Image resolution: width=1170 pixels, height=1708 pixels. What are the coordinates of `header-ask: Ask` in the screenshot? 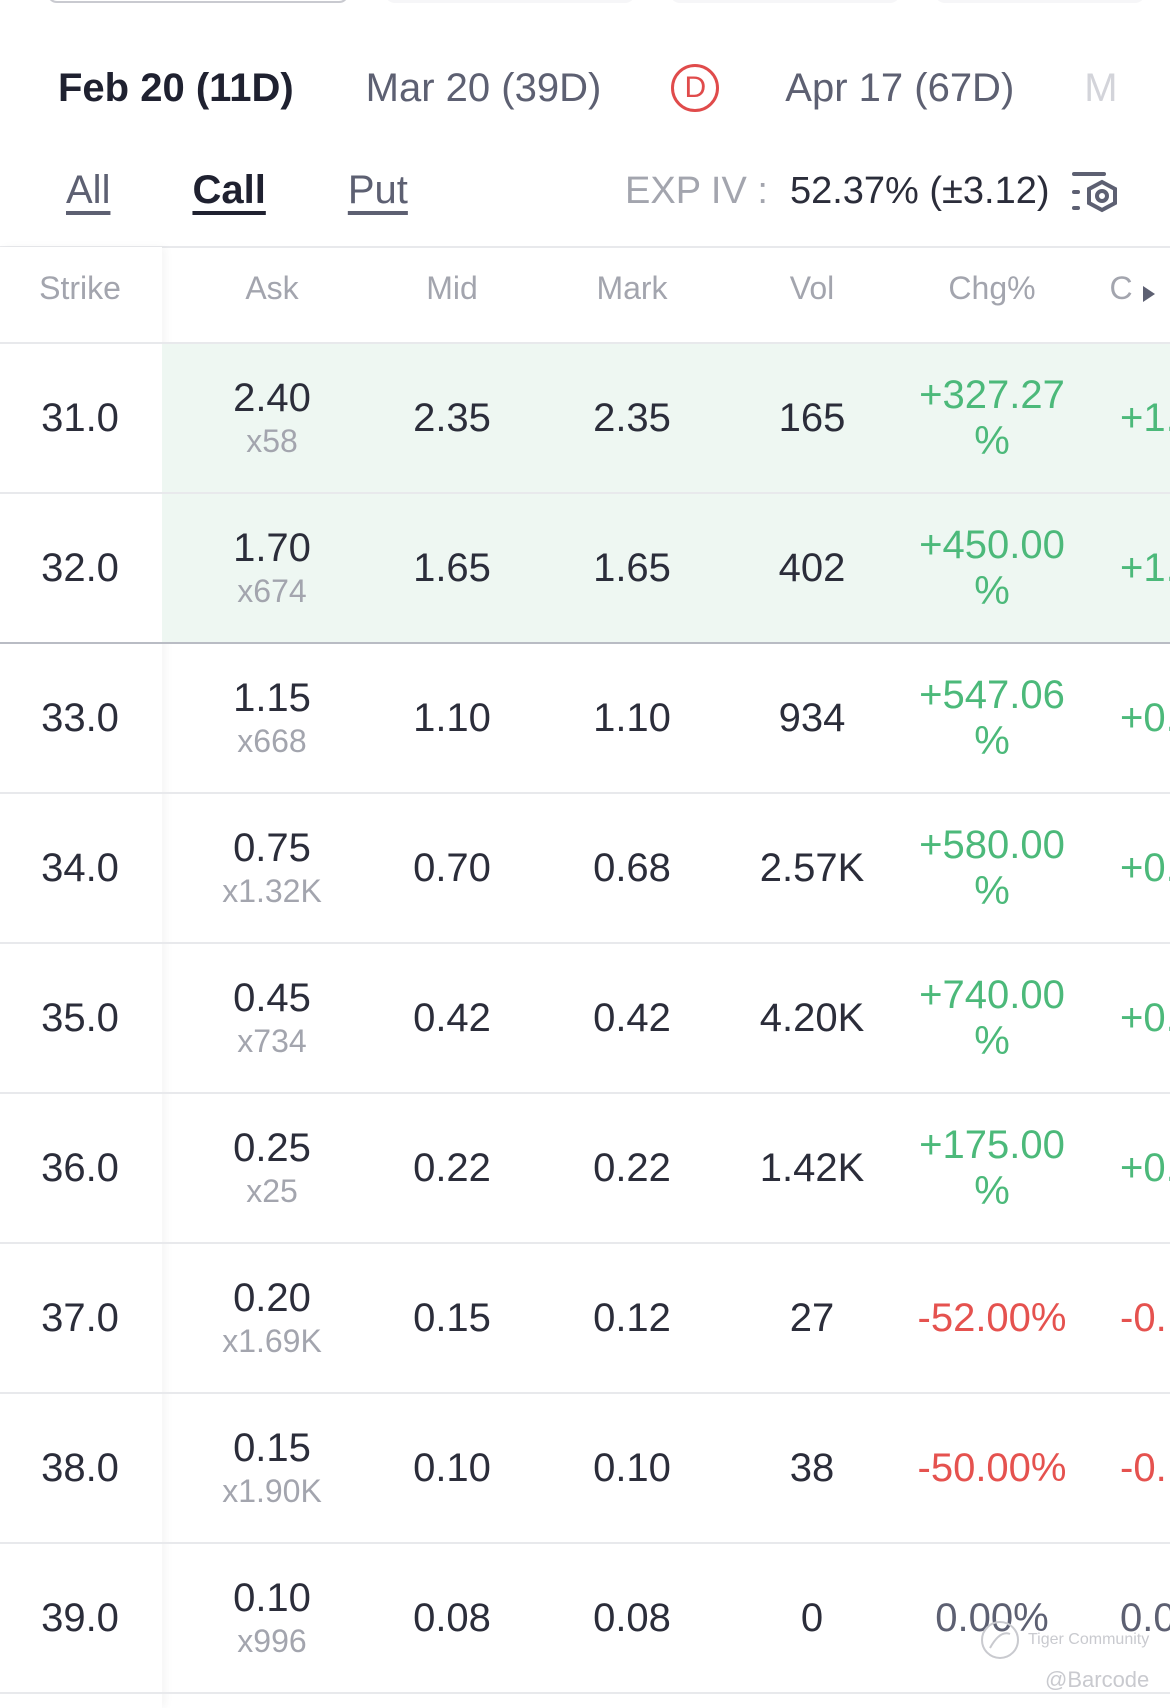 It's located at (272, 288).